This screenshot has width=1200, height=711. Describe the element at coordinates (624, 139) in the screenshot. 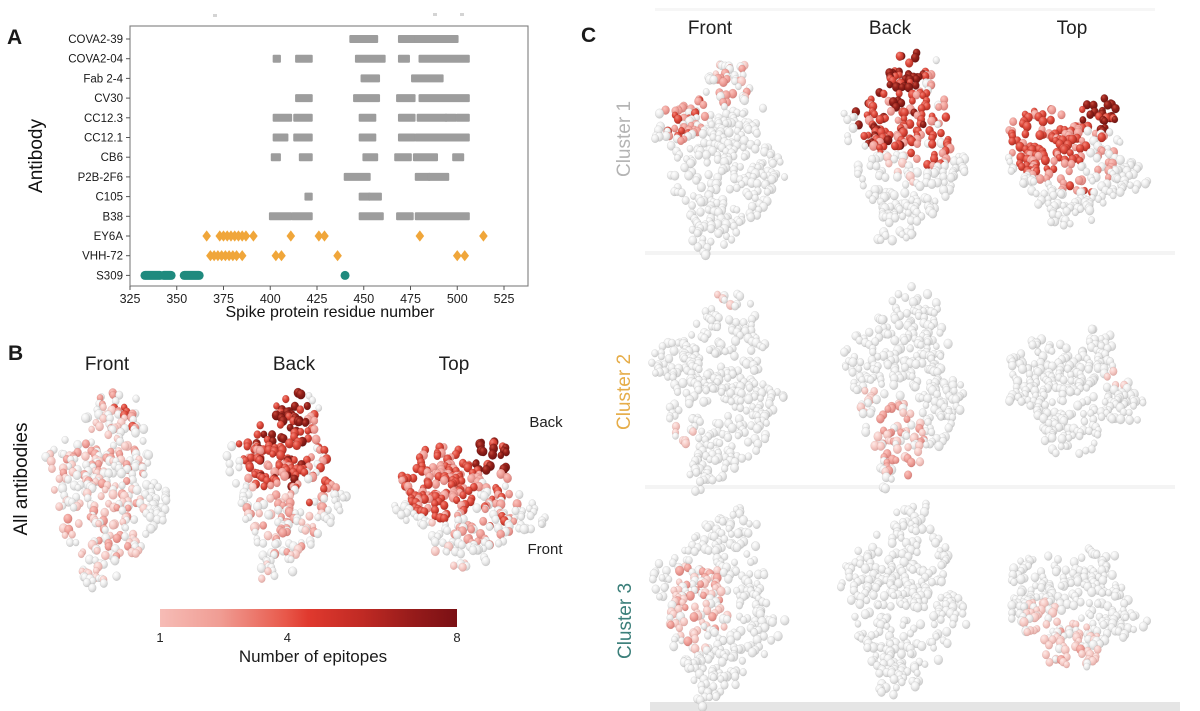

I see `cluster-1-label: Cluster 1` at that location.